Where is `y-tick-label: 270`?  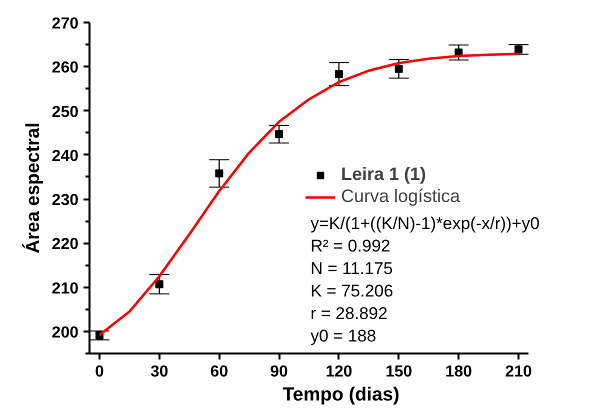
y-tick-label: 270 is located at coordinates (65, 24).